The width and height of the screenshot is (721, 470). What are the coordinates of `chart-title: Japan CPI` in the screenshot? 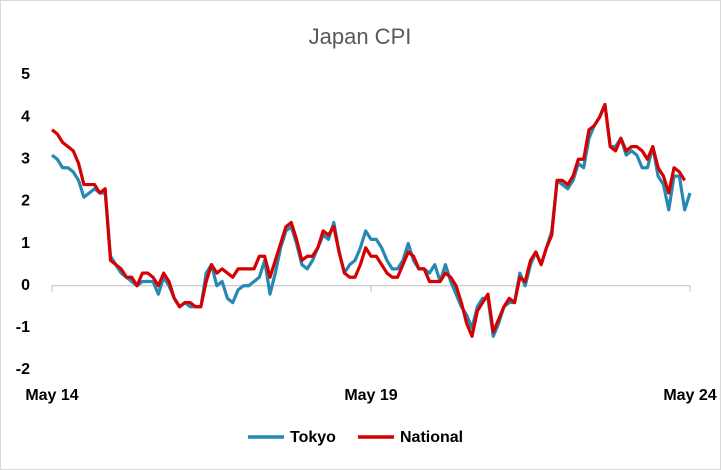 It's located at (360, 36).